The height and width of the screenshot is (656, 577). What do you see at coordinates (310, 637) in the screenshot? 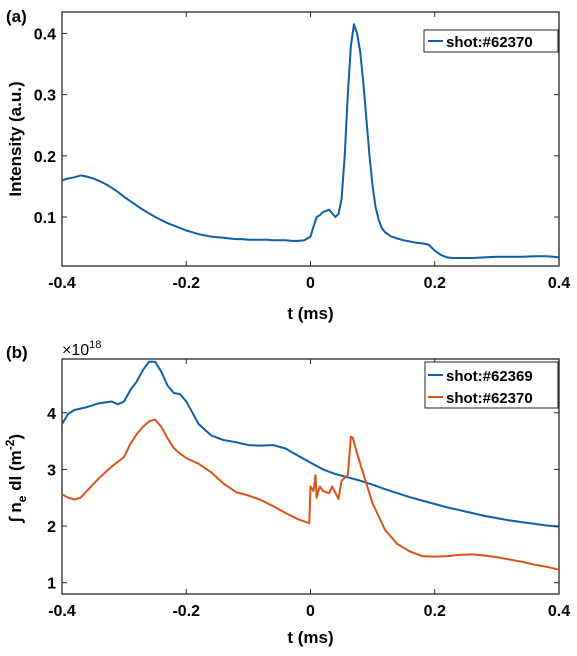
I see `panel-b-xlabel: t (ms)` at bounding box center [310, 637].